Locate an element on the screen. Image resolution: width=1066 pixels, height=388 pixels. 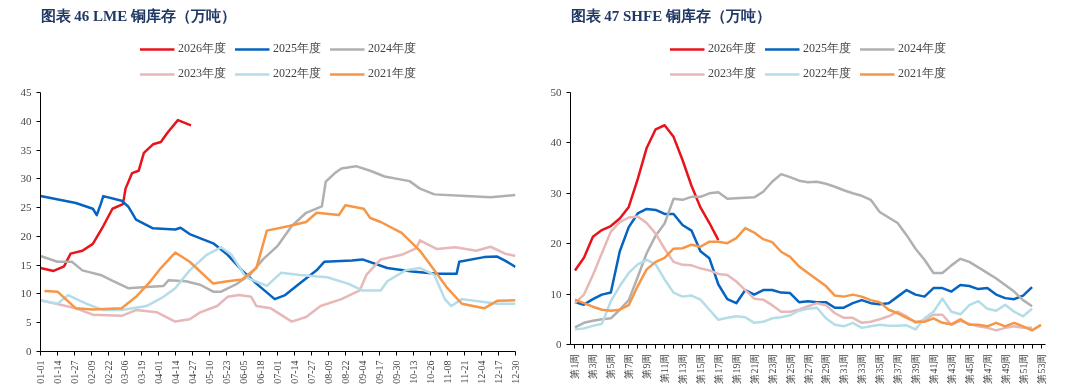
x-tick-label: 12-17 is located at coordinates (498, 372).